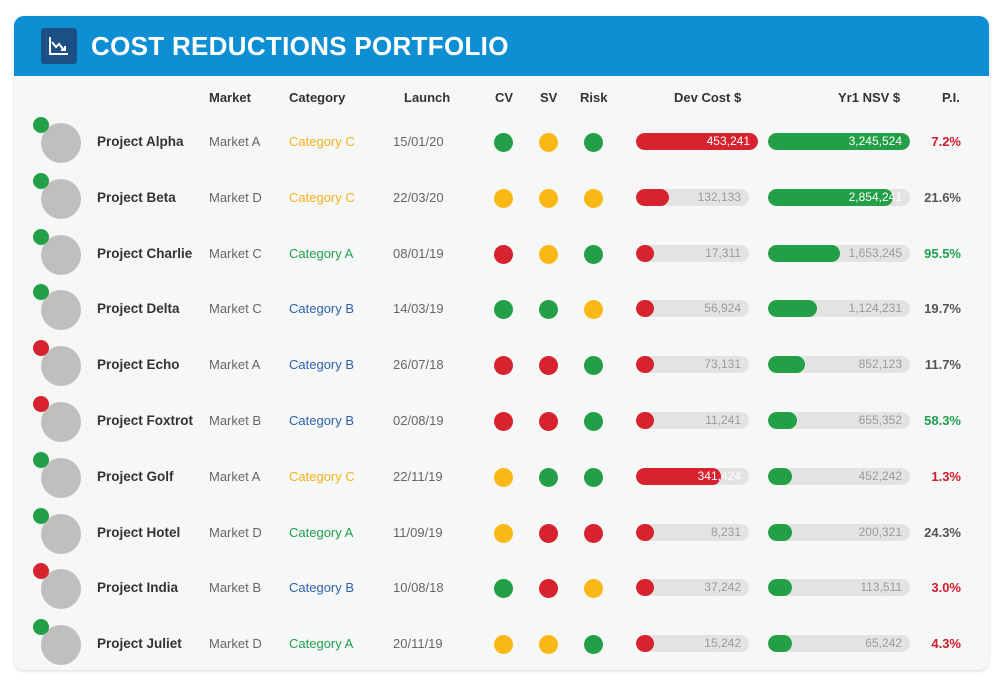 This screenshot has width=1000, height=684. What do you see at coordinates (942, 420) in the screenshot?
I see `pi-value: 58.3%` at bounding box center [942, 420].